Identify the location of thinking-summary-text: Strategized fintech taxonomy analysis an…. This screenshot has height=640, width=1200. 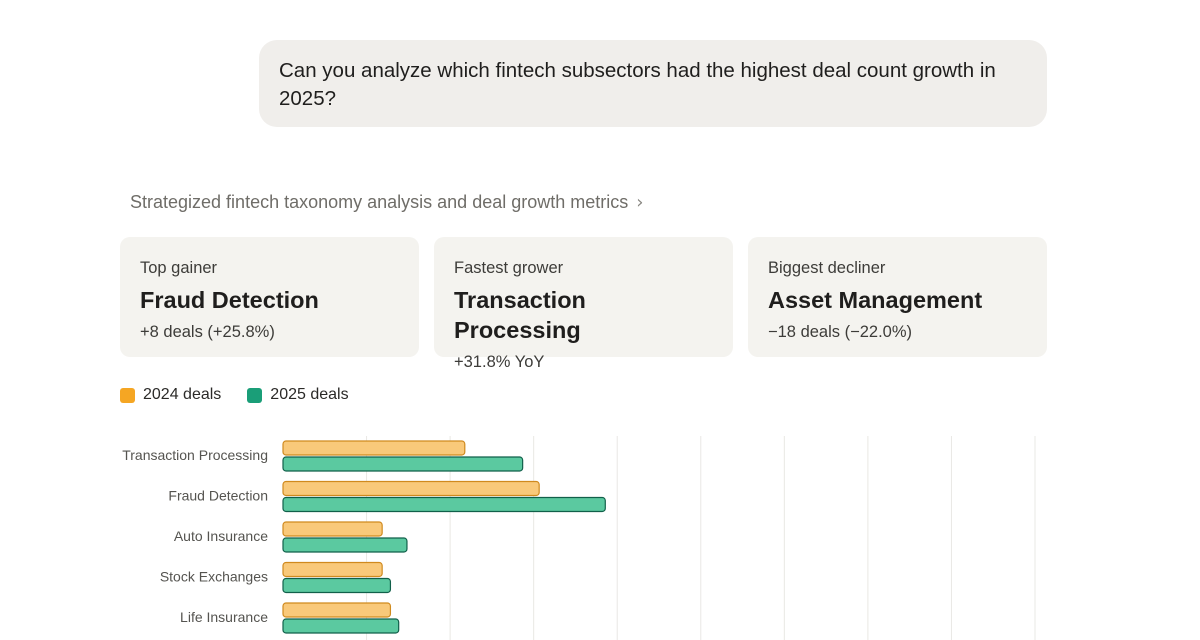
(379, 201).